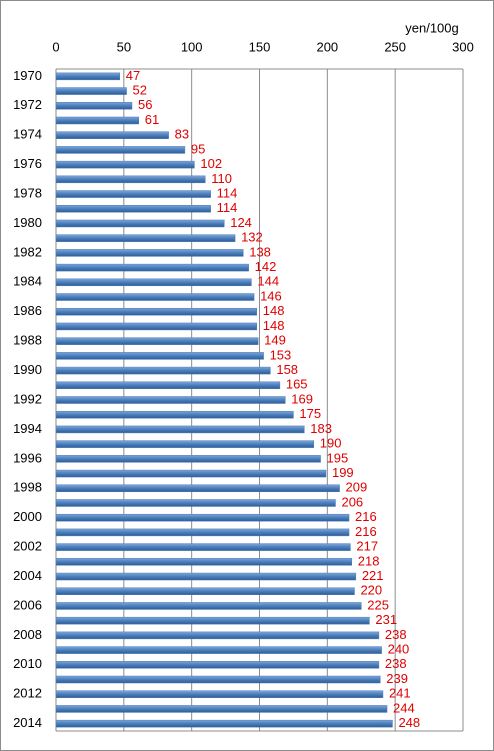 The width and height of the screenshot is (494, 751). Describe the element at coordinates (27, 604) in the screenshot. I see `y-tick-label: 2006` at that location.